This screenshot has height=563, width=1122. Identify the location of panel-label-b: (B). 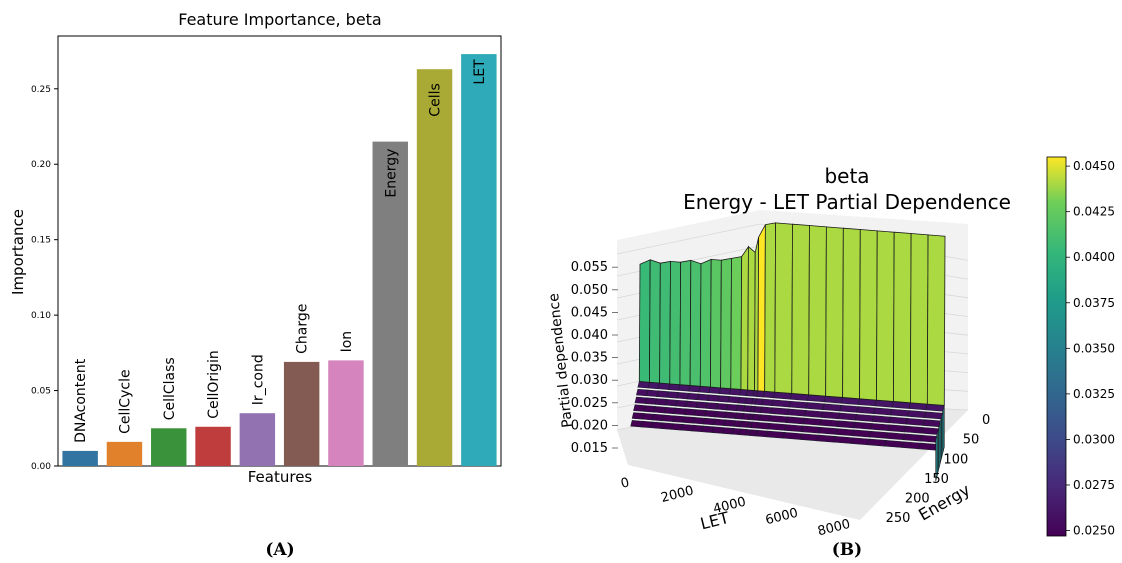
(847, 550).